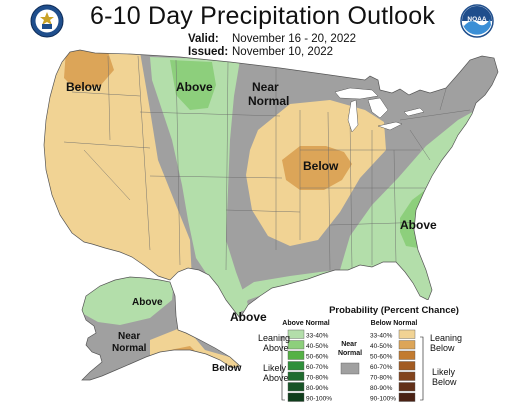 This screenshot has width=525, height=405. Describe the element at coordinates (317, 356) in the screenshot. I see `legend-above-label-2: 50-60%` at that location.